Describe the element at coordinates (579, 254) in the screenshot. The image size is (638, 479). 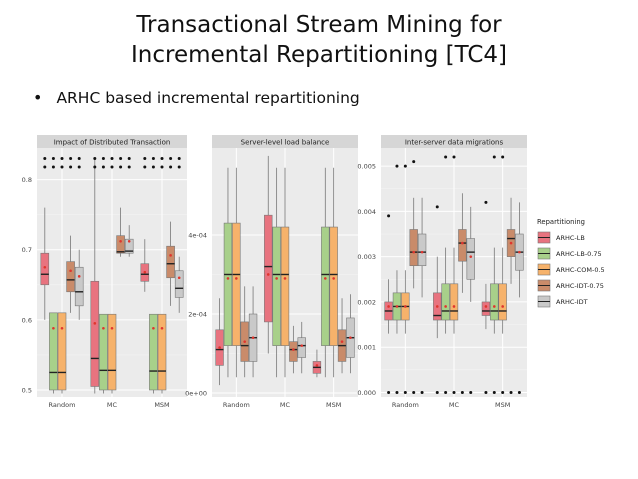
I see `legend-item-label: ARHC-LB-0.75` at that location.